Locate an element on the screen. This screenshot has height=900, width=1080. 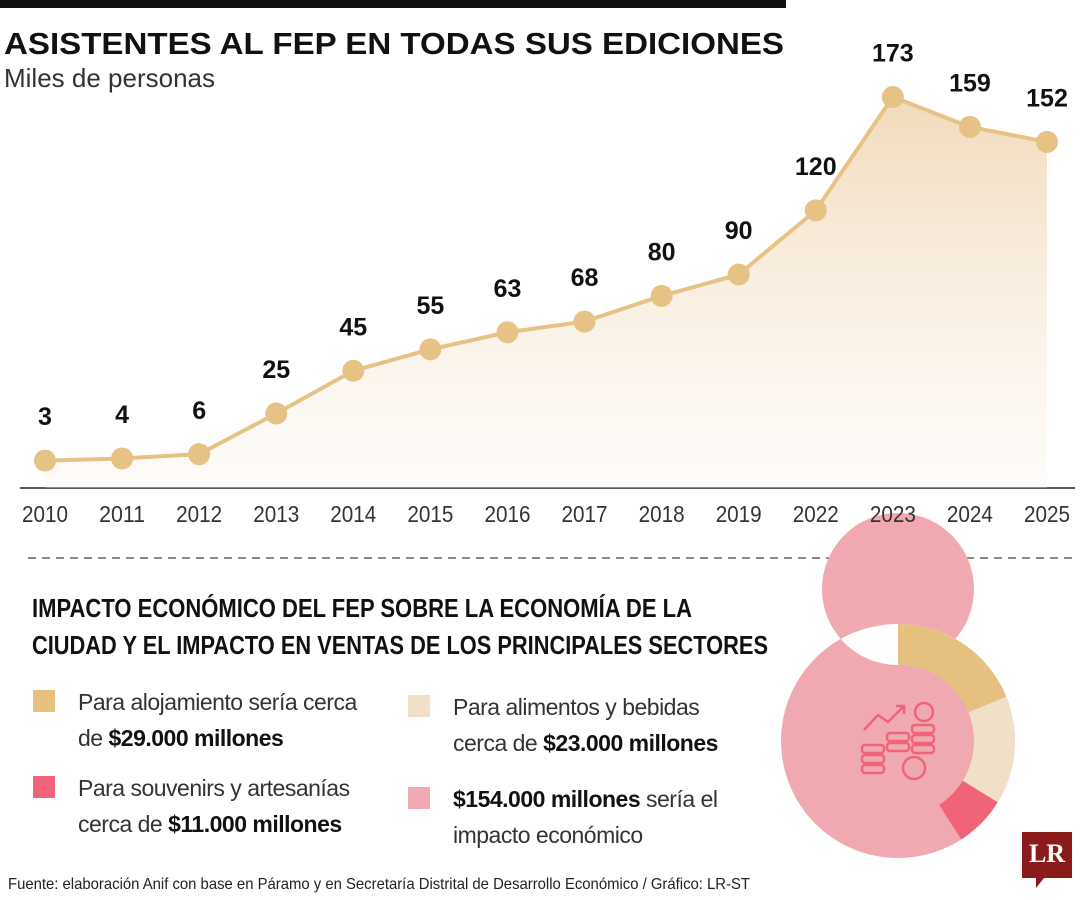
x-tick-label: 2014 is located at coordinates (353, 514).